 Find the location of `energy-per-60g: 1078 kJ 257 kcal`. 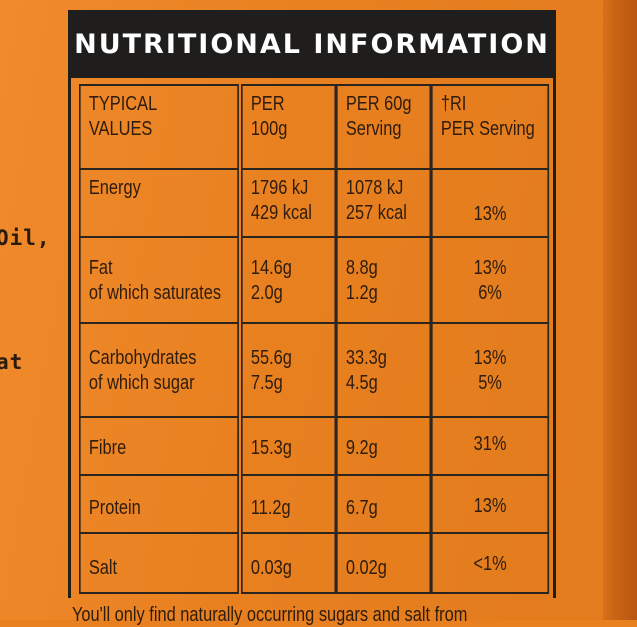

energy-per-60g: 1078 kJ 257 kcal is located at coordinates (384, 203).